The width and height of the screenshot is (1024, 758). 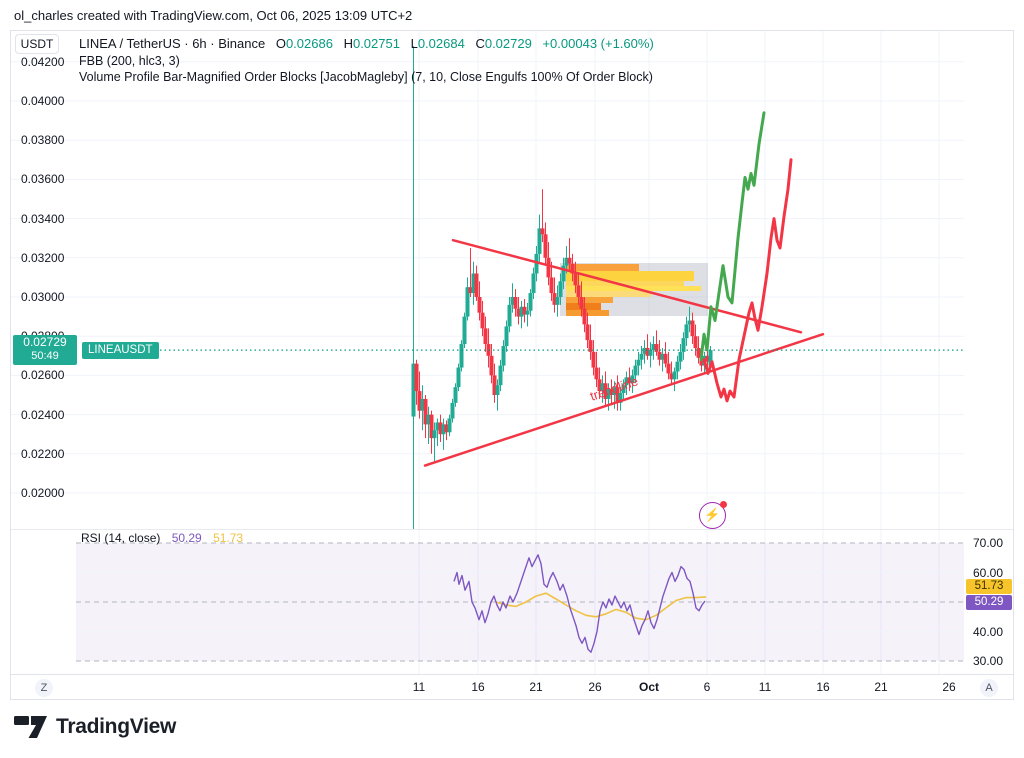 I want to click on lightning-icon: ⚡, so click(x=712, y=514).